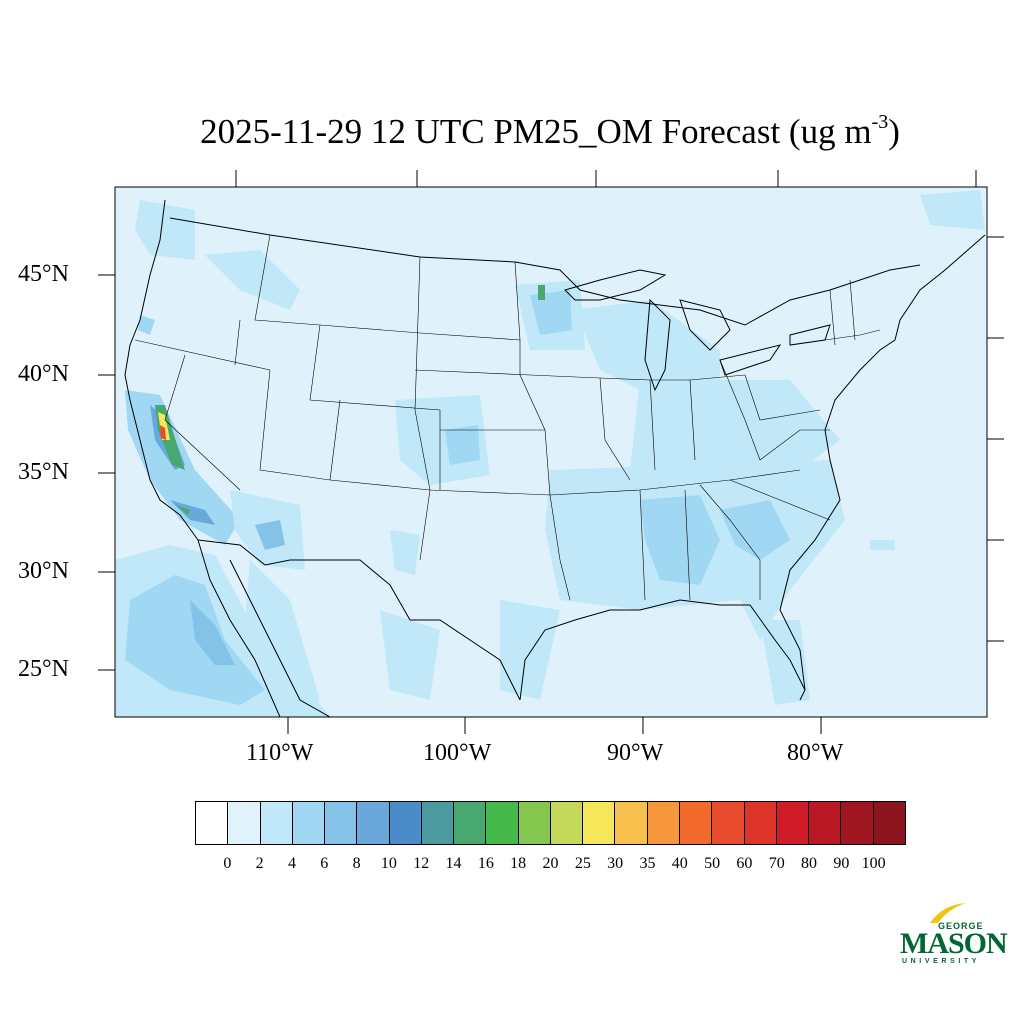 The image size is (1024, 1024). Describe the element at coordinates (146, 325) in the screenshot. I see `field-oregon` at that location.